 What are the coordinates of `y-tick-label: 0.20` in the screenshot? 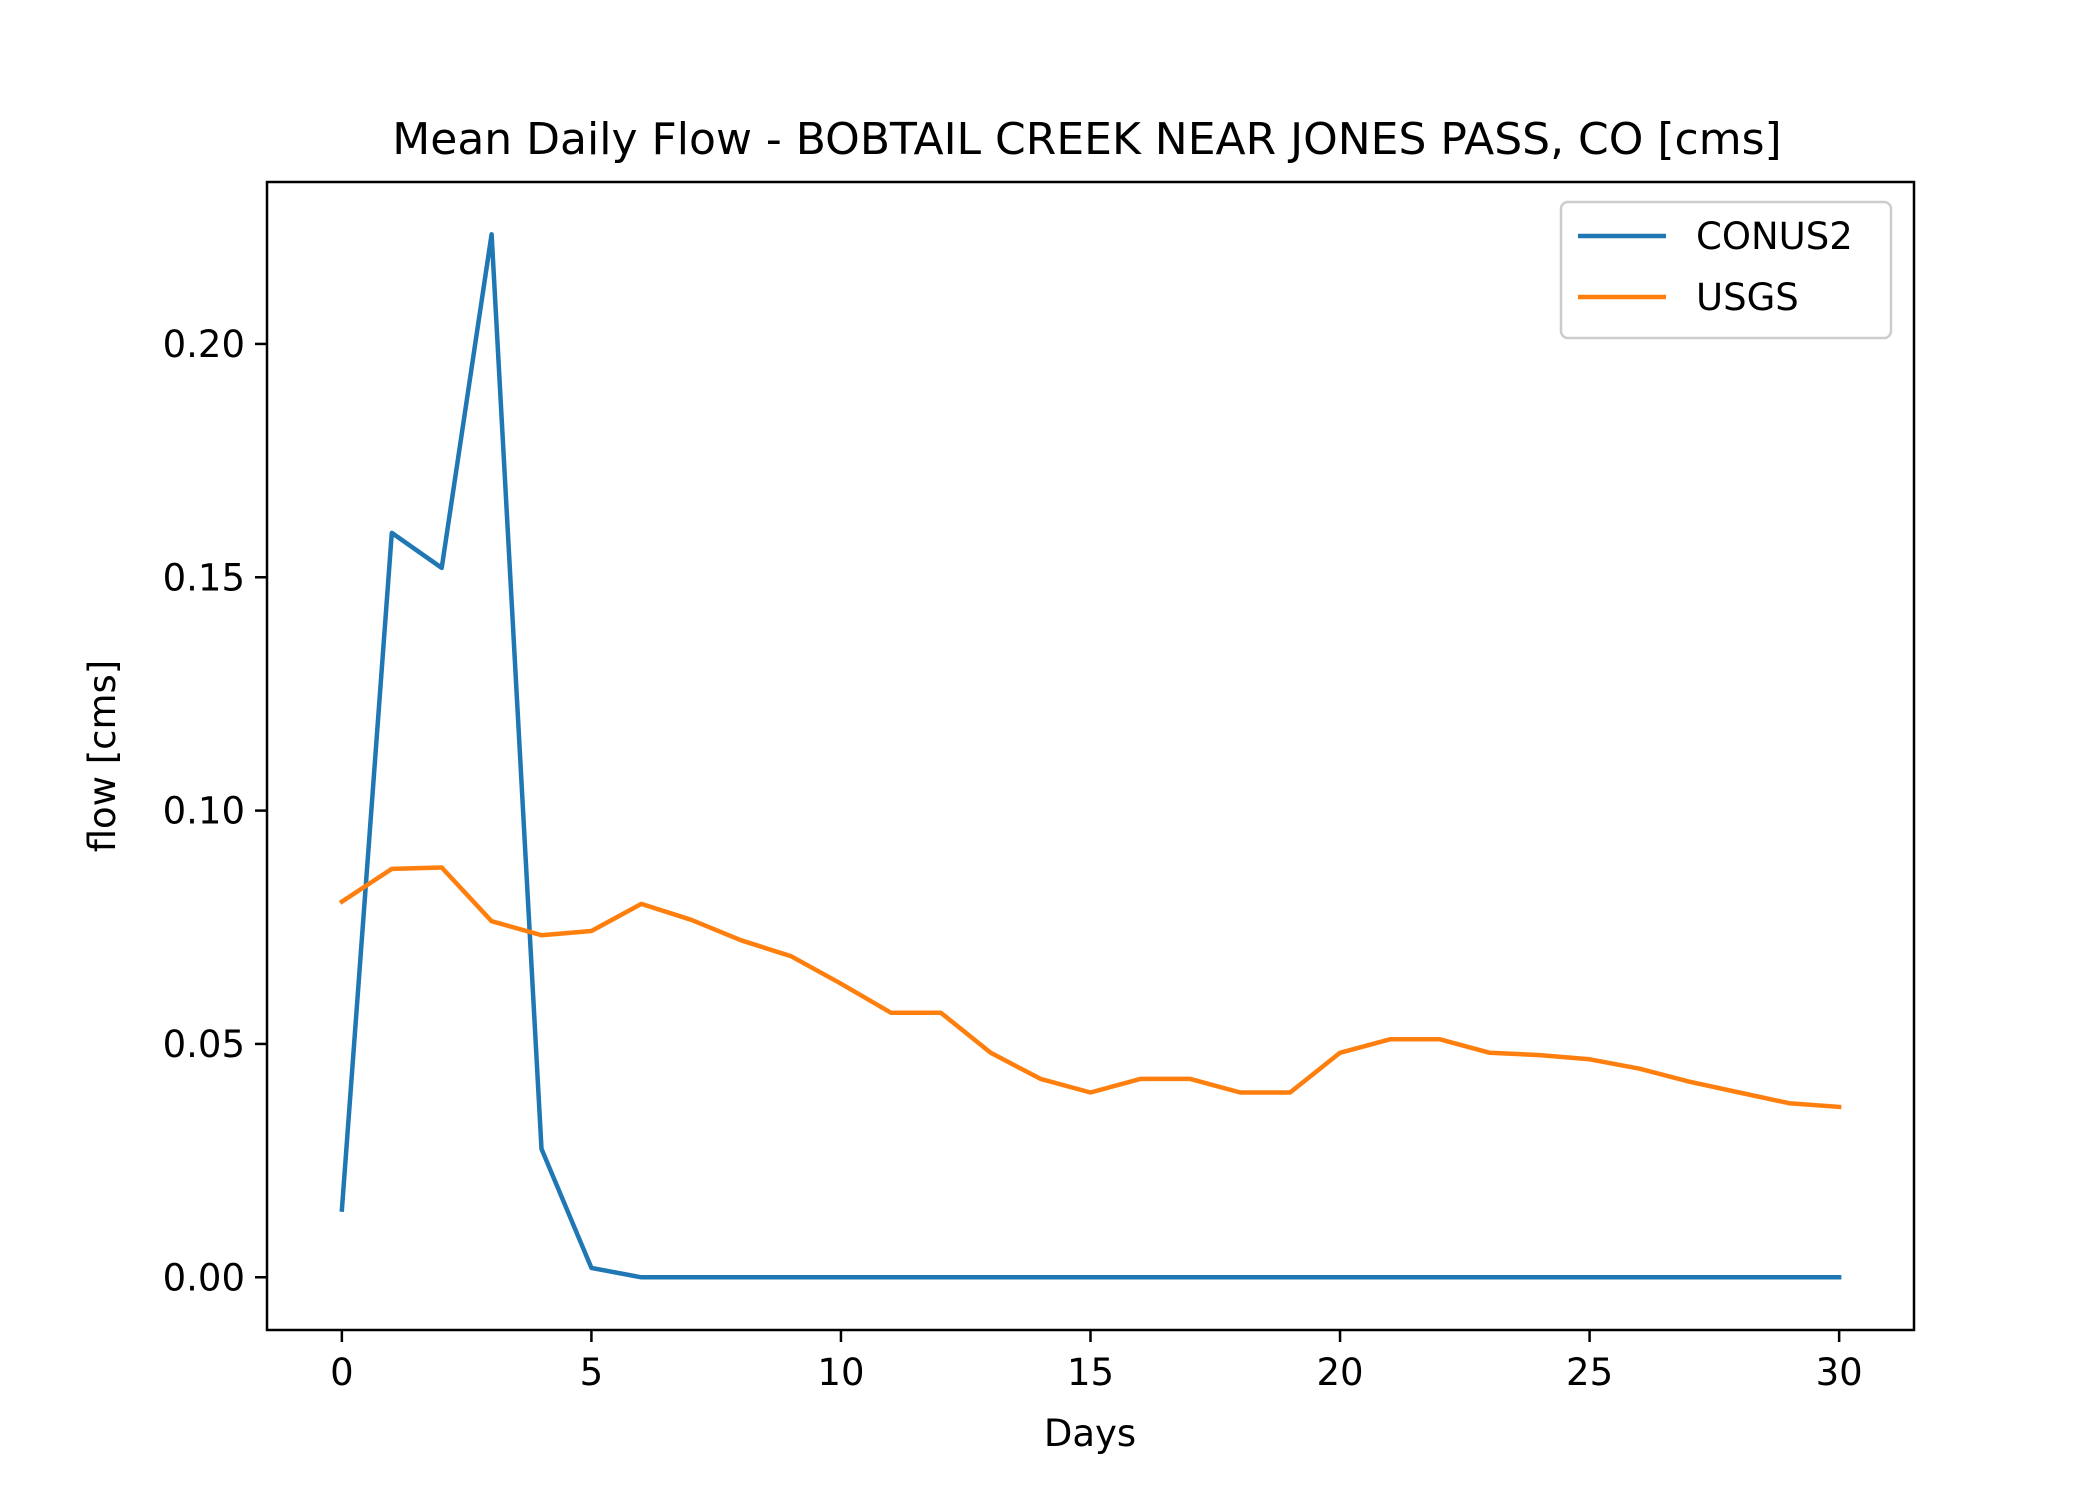 It's located at (204, 344).